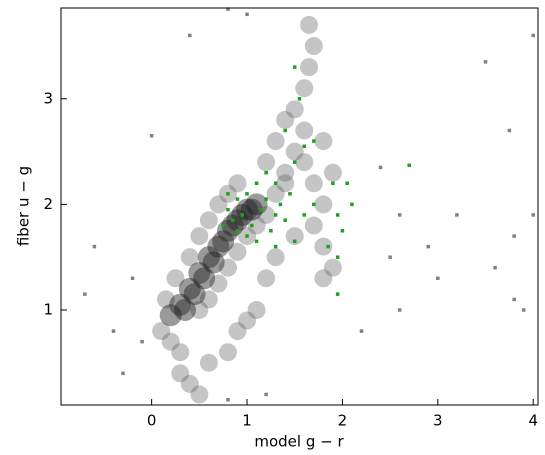 This screenshot has width=545, height=455. Describe the element at coordinates (343, 421) in the screenshot. I see `x-tick-label: 2` at that location.